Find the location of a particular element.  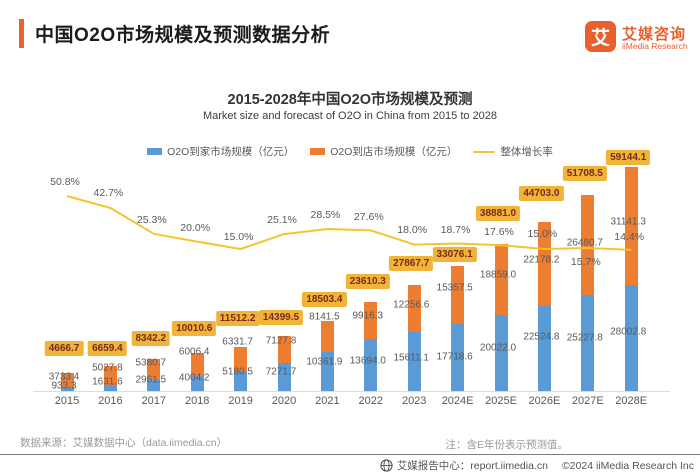

home-value-label: 933.3 is located at coordinates (64, 386).